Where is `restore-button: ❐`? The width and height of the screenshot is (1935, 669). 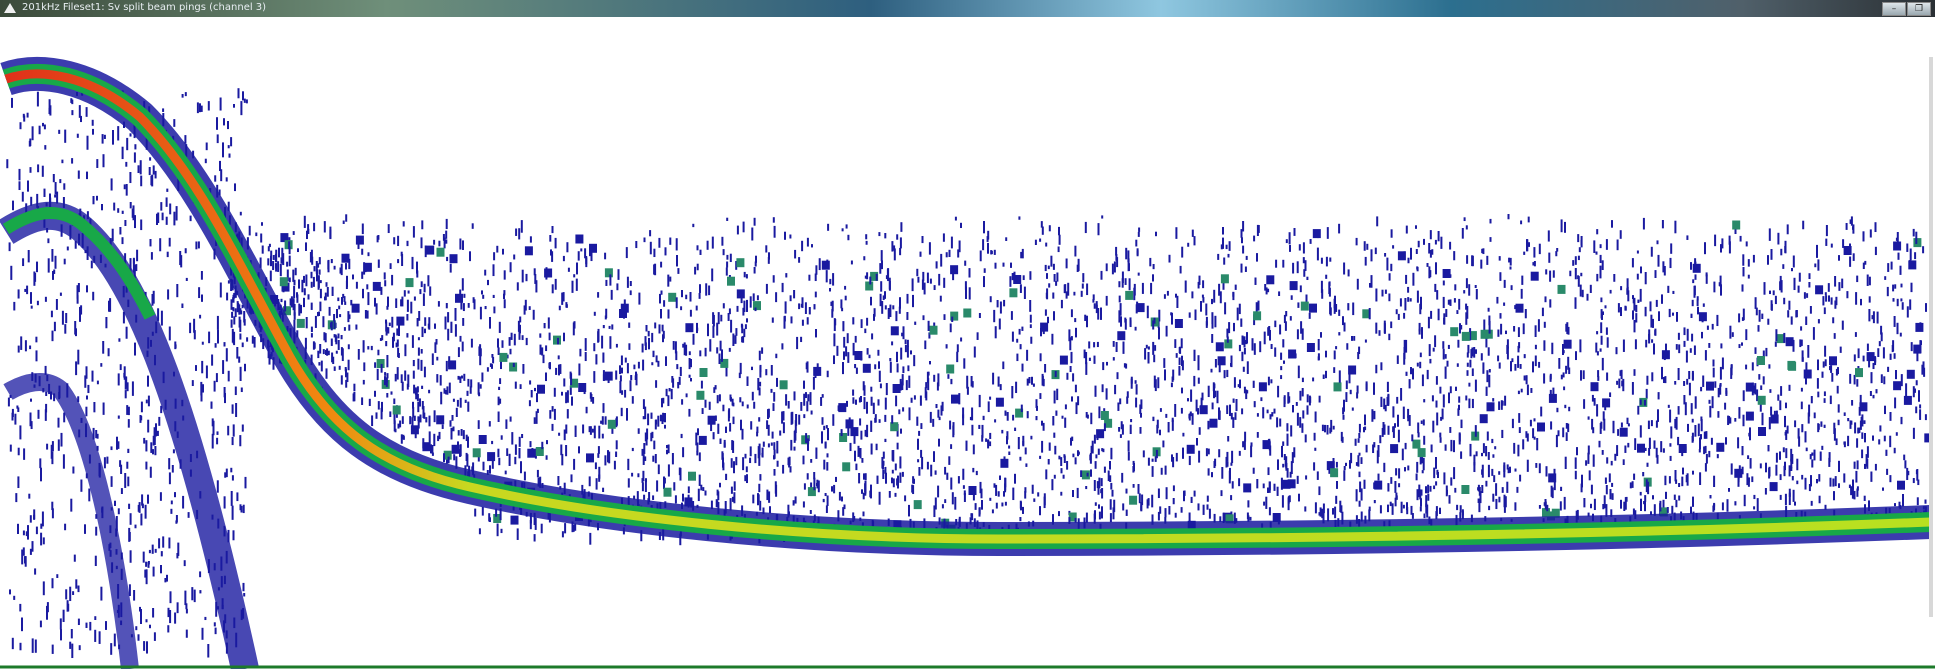 restore-button: ❐ is located at coordinates (1919, 9).